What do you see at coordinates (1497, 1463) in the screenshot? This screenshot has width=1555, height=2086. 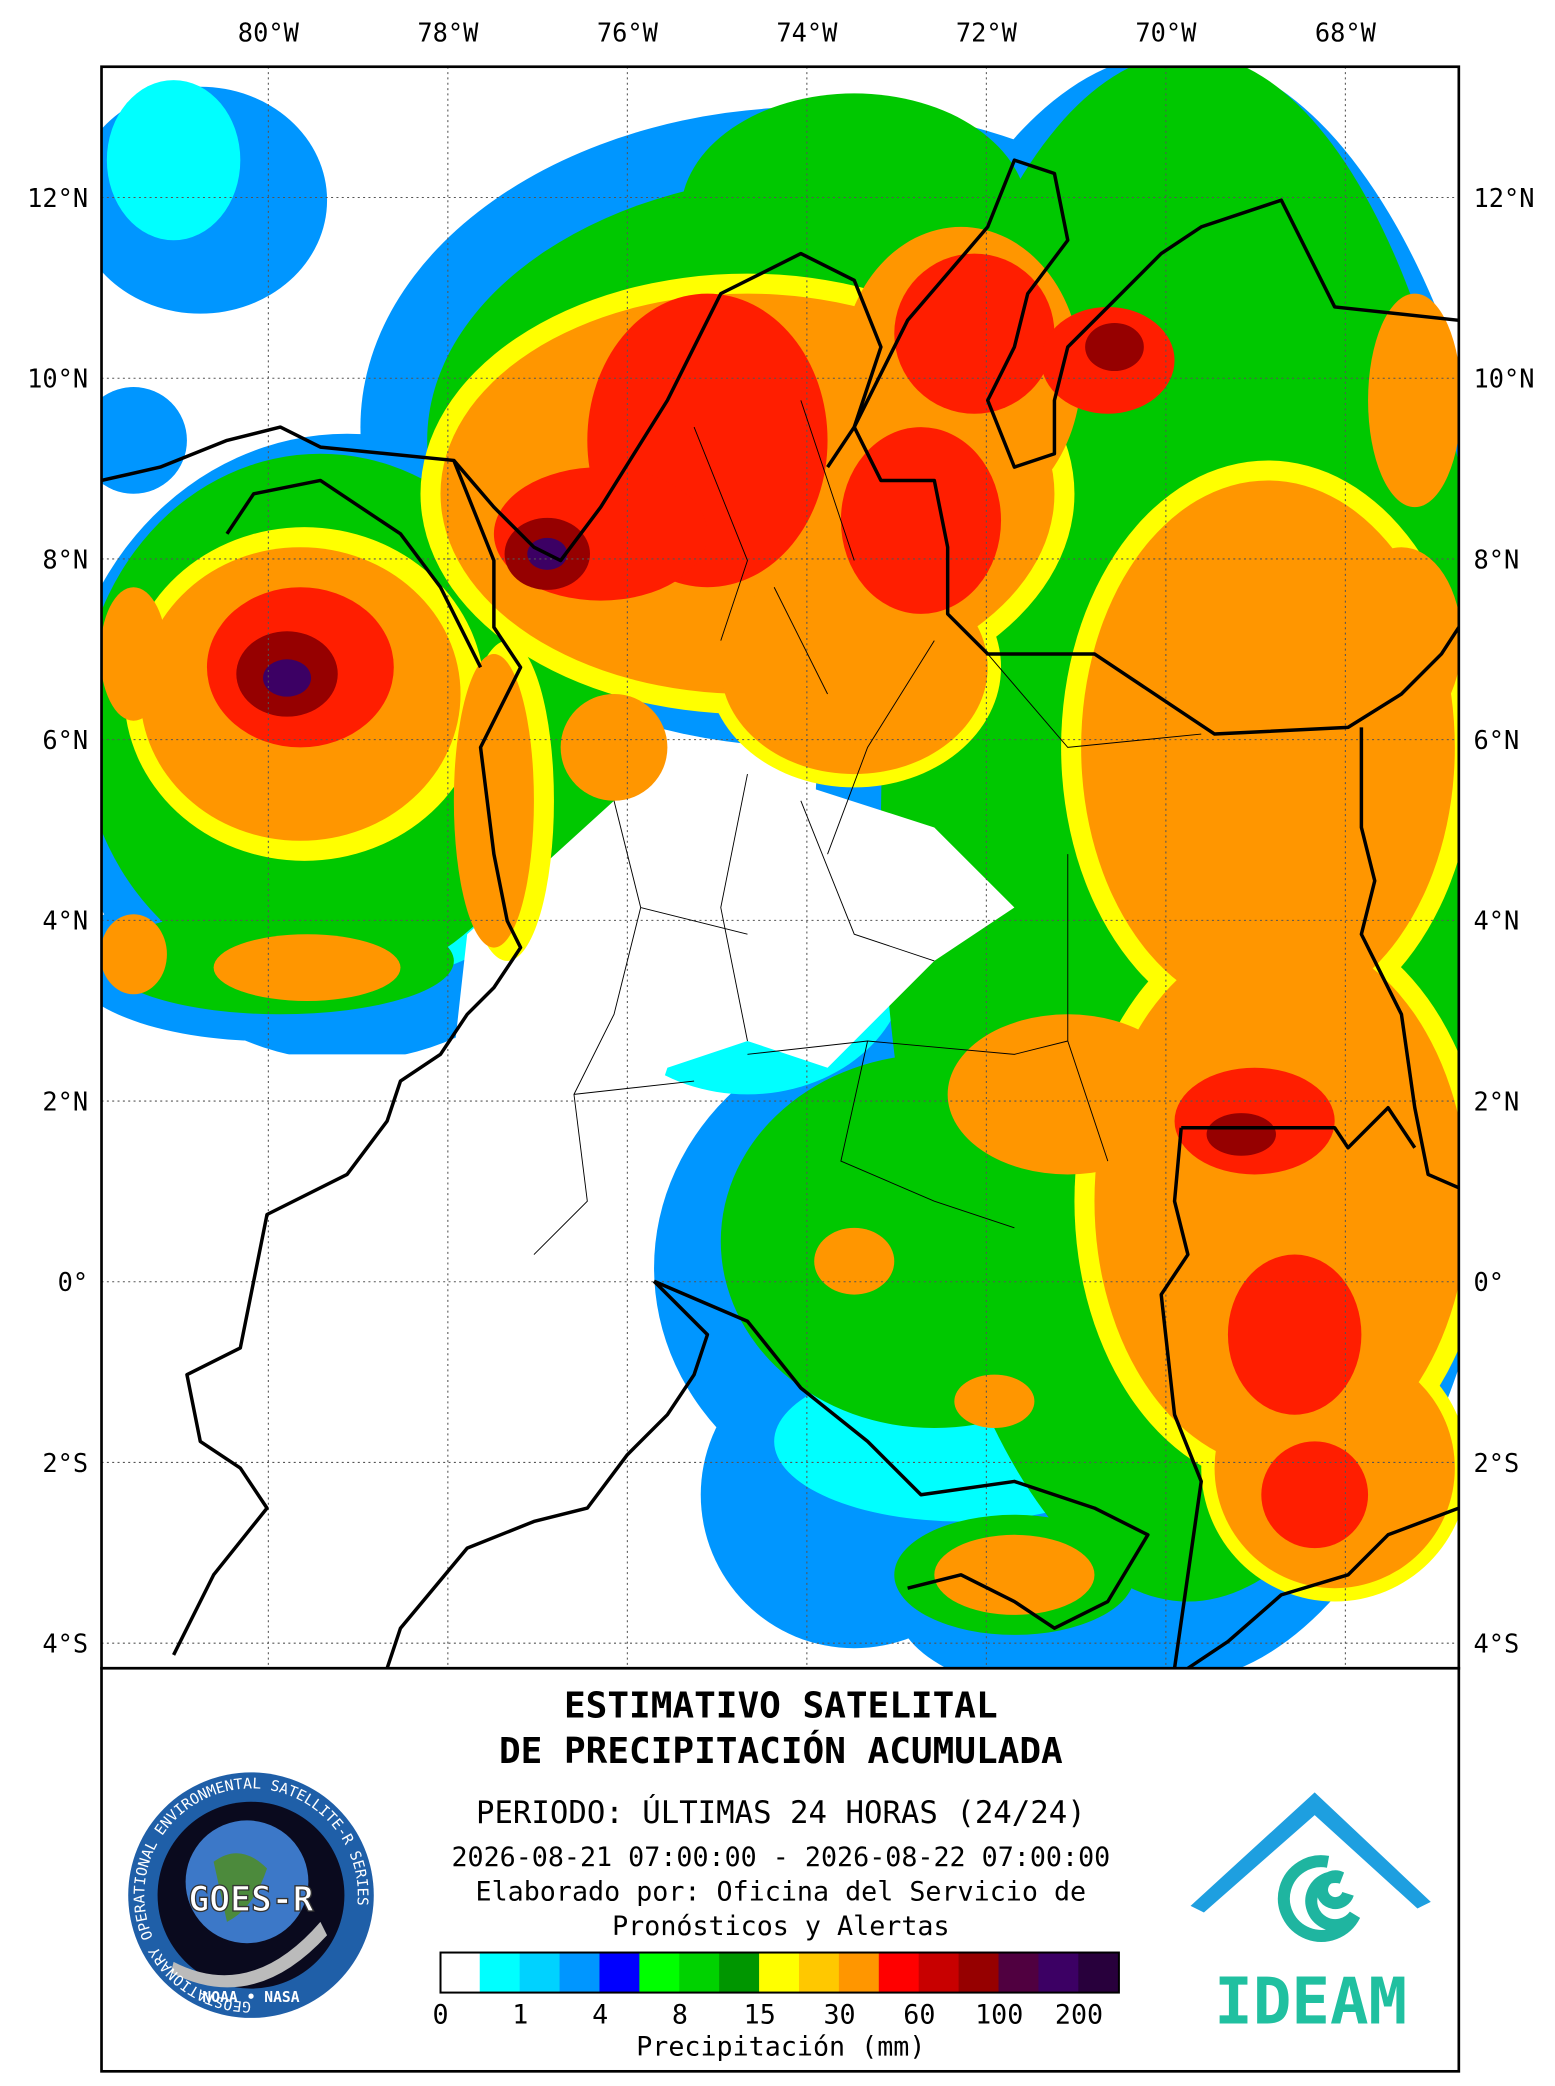 I see `lat-label-right: 2°S` at bounding box center [1497, 1463].